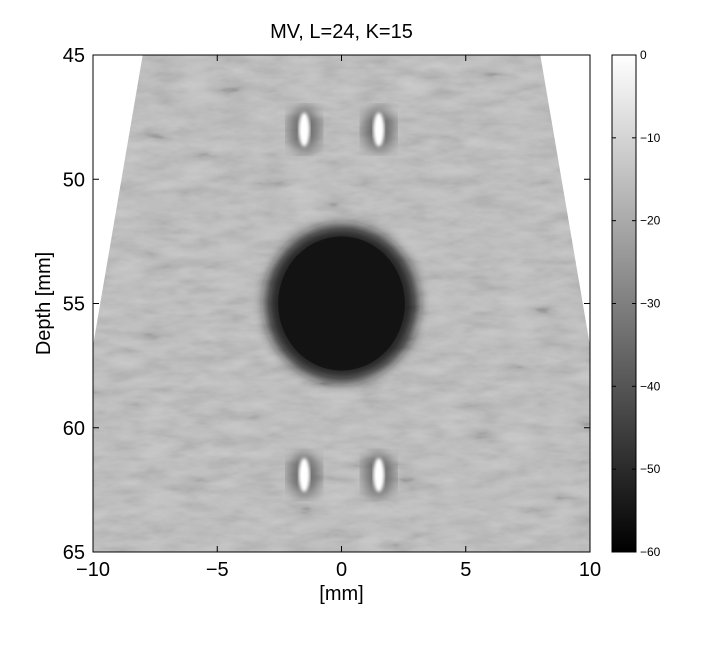 This screenshot has height=650, width=704. Describe the element at coordinates (341, 594) in the screenshot. I see `x-axis-label: [mm]` at that location.